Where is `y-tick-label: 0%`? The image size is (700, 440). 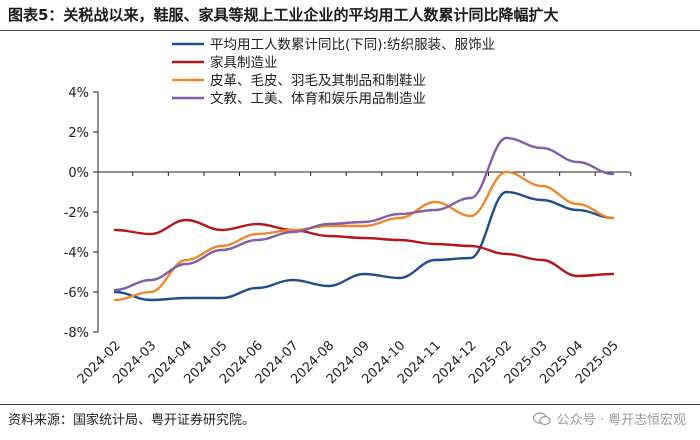
y-tick-label: 0% is located at coordinates (78, 173).